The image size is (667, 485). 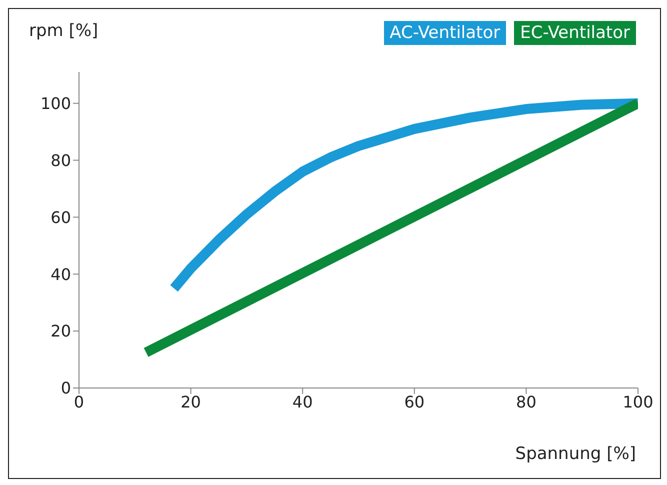 I want to click on y-tick-label: 0, so click(x=65, y=388).